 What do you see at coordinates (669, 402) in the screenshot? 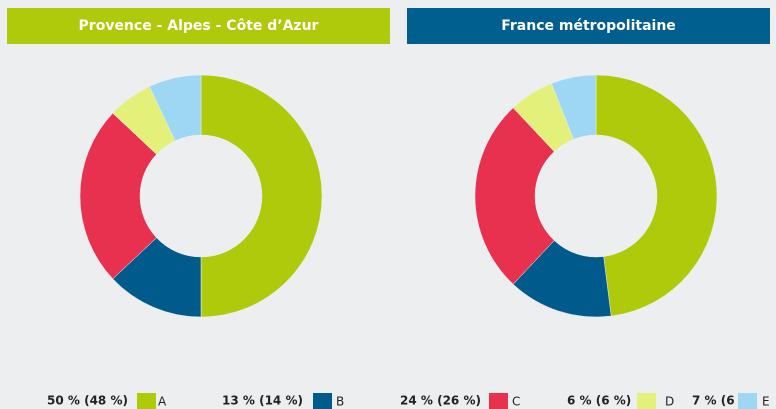
I see `legend-label: D` at bounding box center [669, 402].